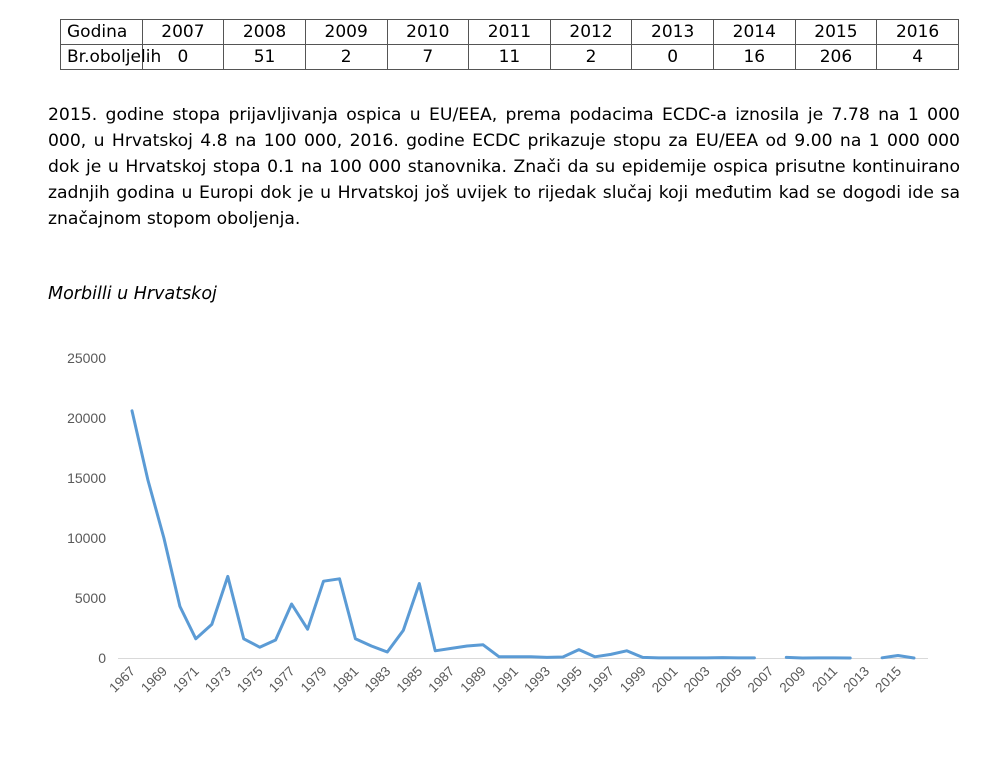 The height and width of the screenshot is (764, 1000). I want to click on x-tick-label: 1971, so click(186, 680).